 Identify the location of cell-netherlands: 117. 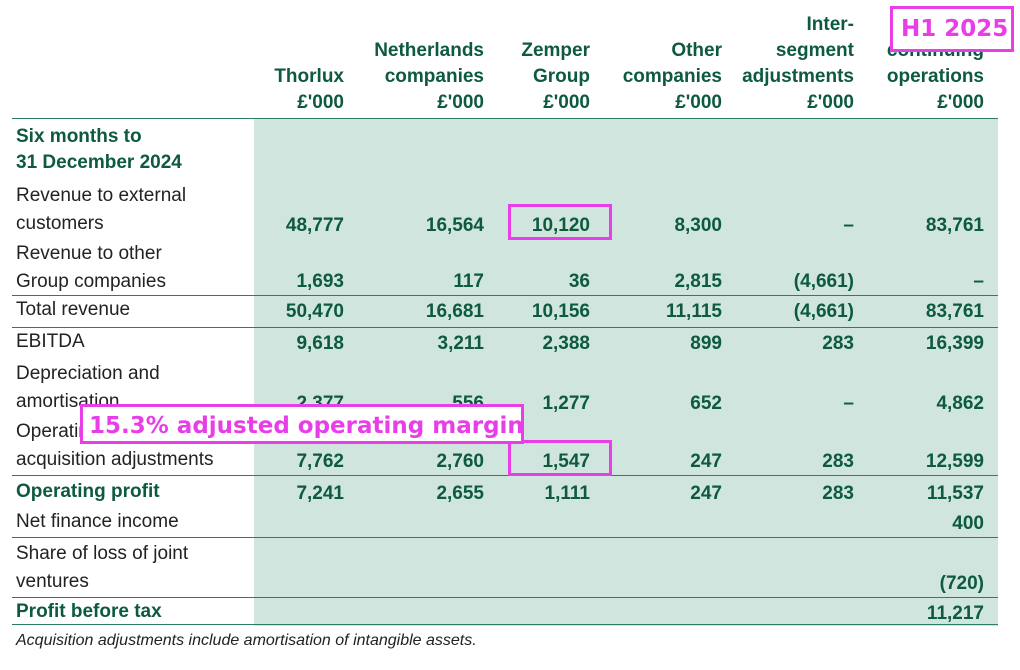
(468, 281).